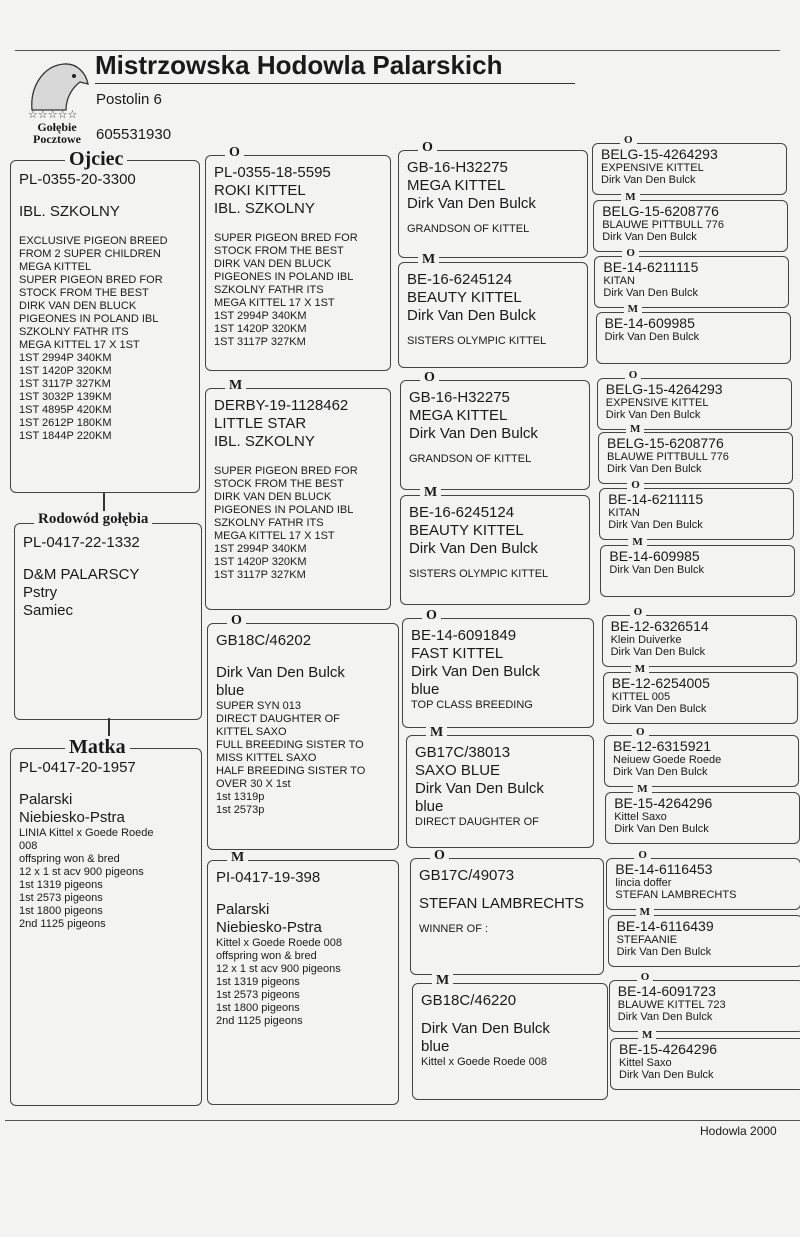  Describe the element at coordinates (291, 771) in the screenshot. I see `box-line: HALF BREEDING SISTER TO` at that location.